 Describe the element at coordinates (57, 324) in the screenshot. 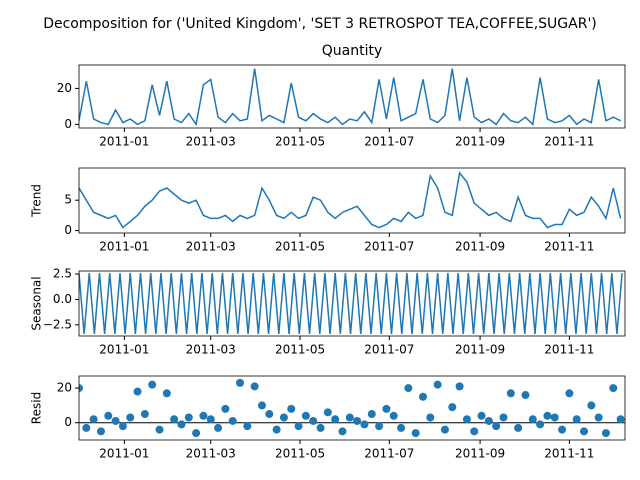

I see `y-tick-label: −2.5` at that location.